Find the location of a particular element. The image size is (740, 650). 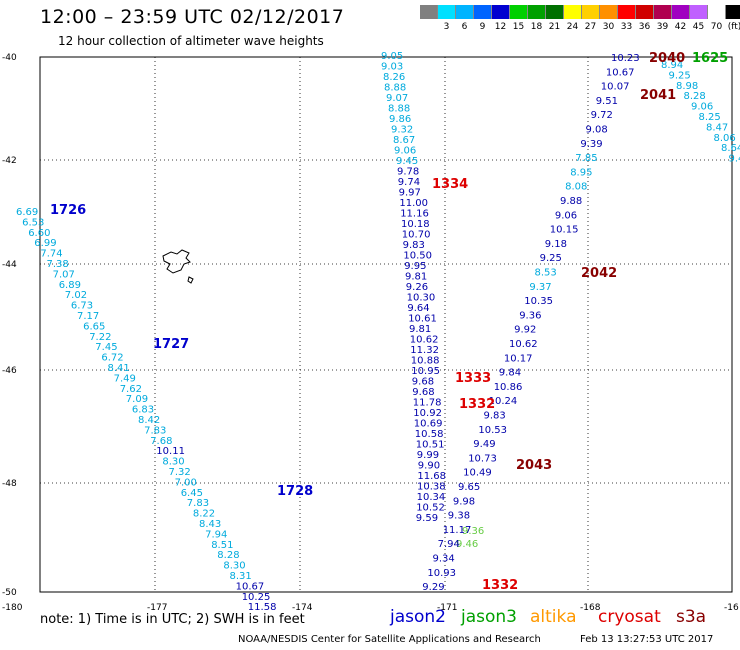

wave-height-value: 9.49 is located at coordinates (484, 444).